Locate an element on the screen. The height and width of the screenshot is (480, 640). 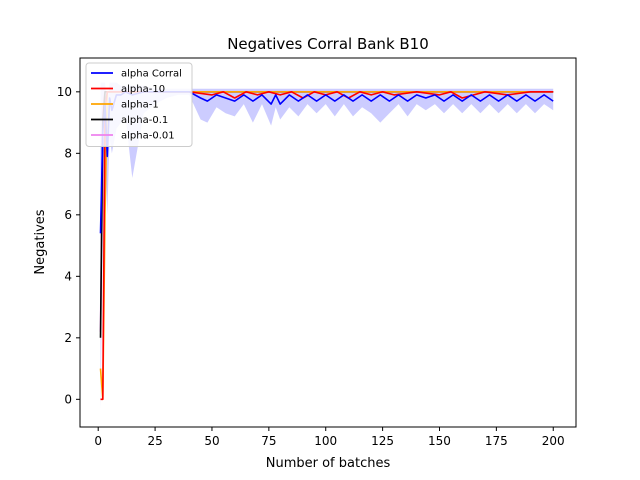
y-tick-label: 2 is located at coordinates (68, 338).